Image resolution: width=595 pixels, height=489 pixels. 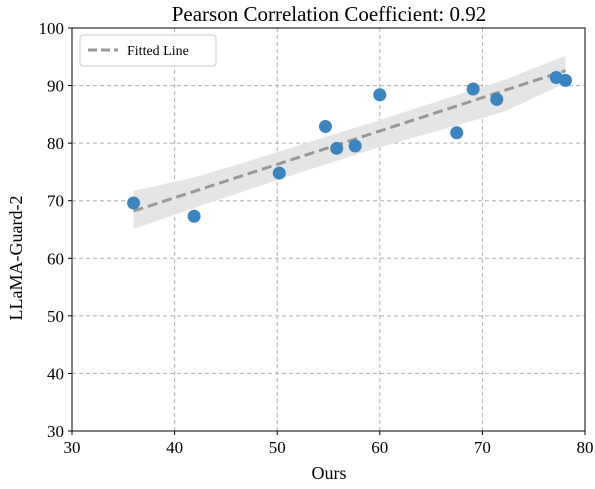 What do you see at coordinates (329, 444) in the screenshot?
I see `x-axis-ticks: 30 40 50 60 70 80` at bounding box center [329, 444].